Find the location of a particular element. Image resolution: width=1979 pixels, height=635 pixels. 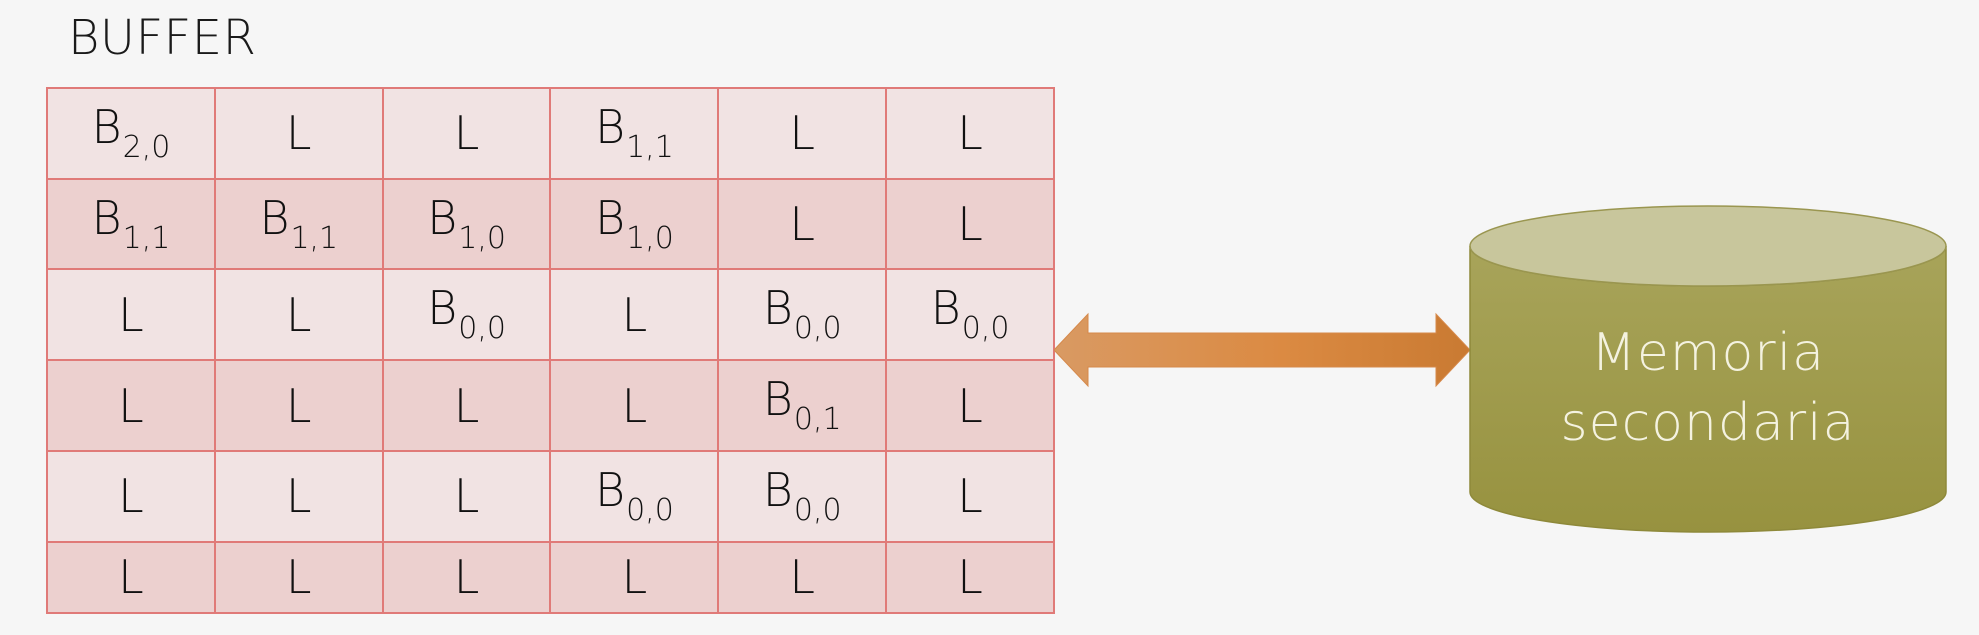

buffer-row: L L L L B0,1 L is located at coordinates (550, 405).